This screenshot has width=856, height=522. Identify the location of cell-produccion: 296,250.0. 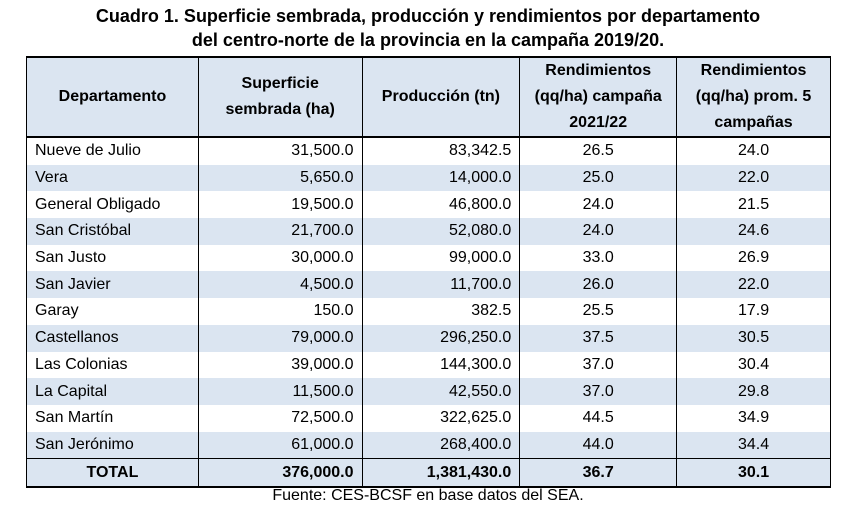
(441, 338).